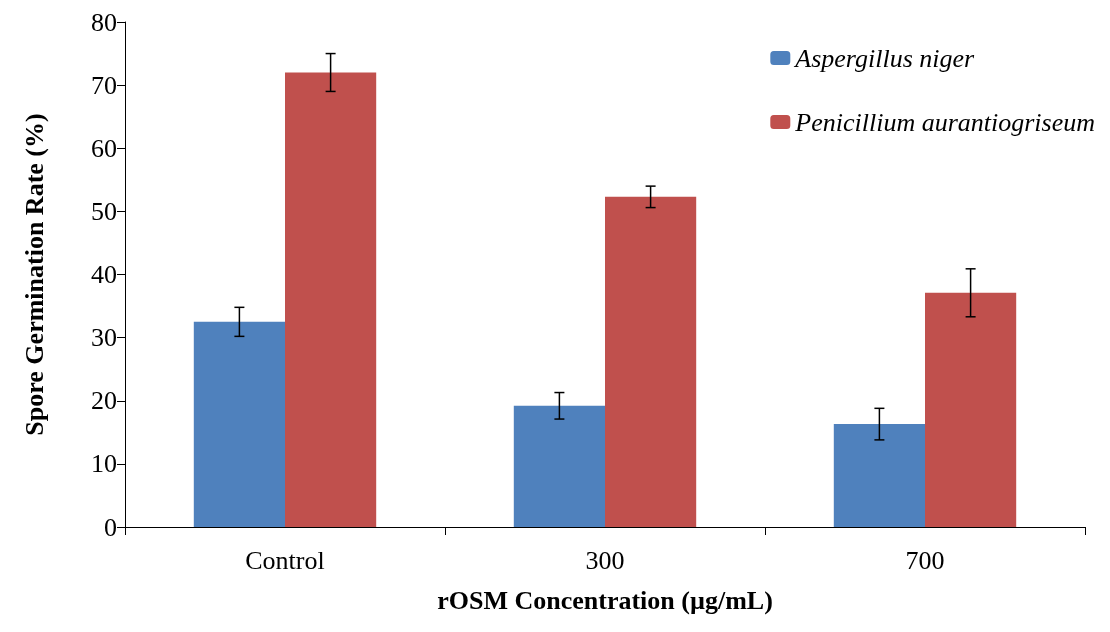  Describe the element at coordinates (925, 560) in the screenshot. I see `x-tick-label: 700` at that location.